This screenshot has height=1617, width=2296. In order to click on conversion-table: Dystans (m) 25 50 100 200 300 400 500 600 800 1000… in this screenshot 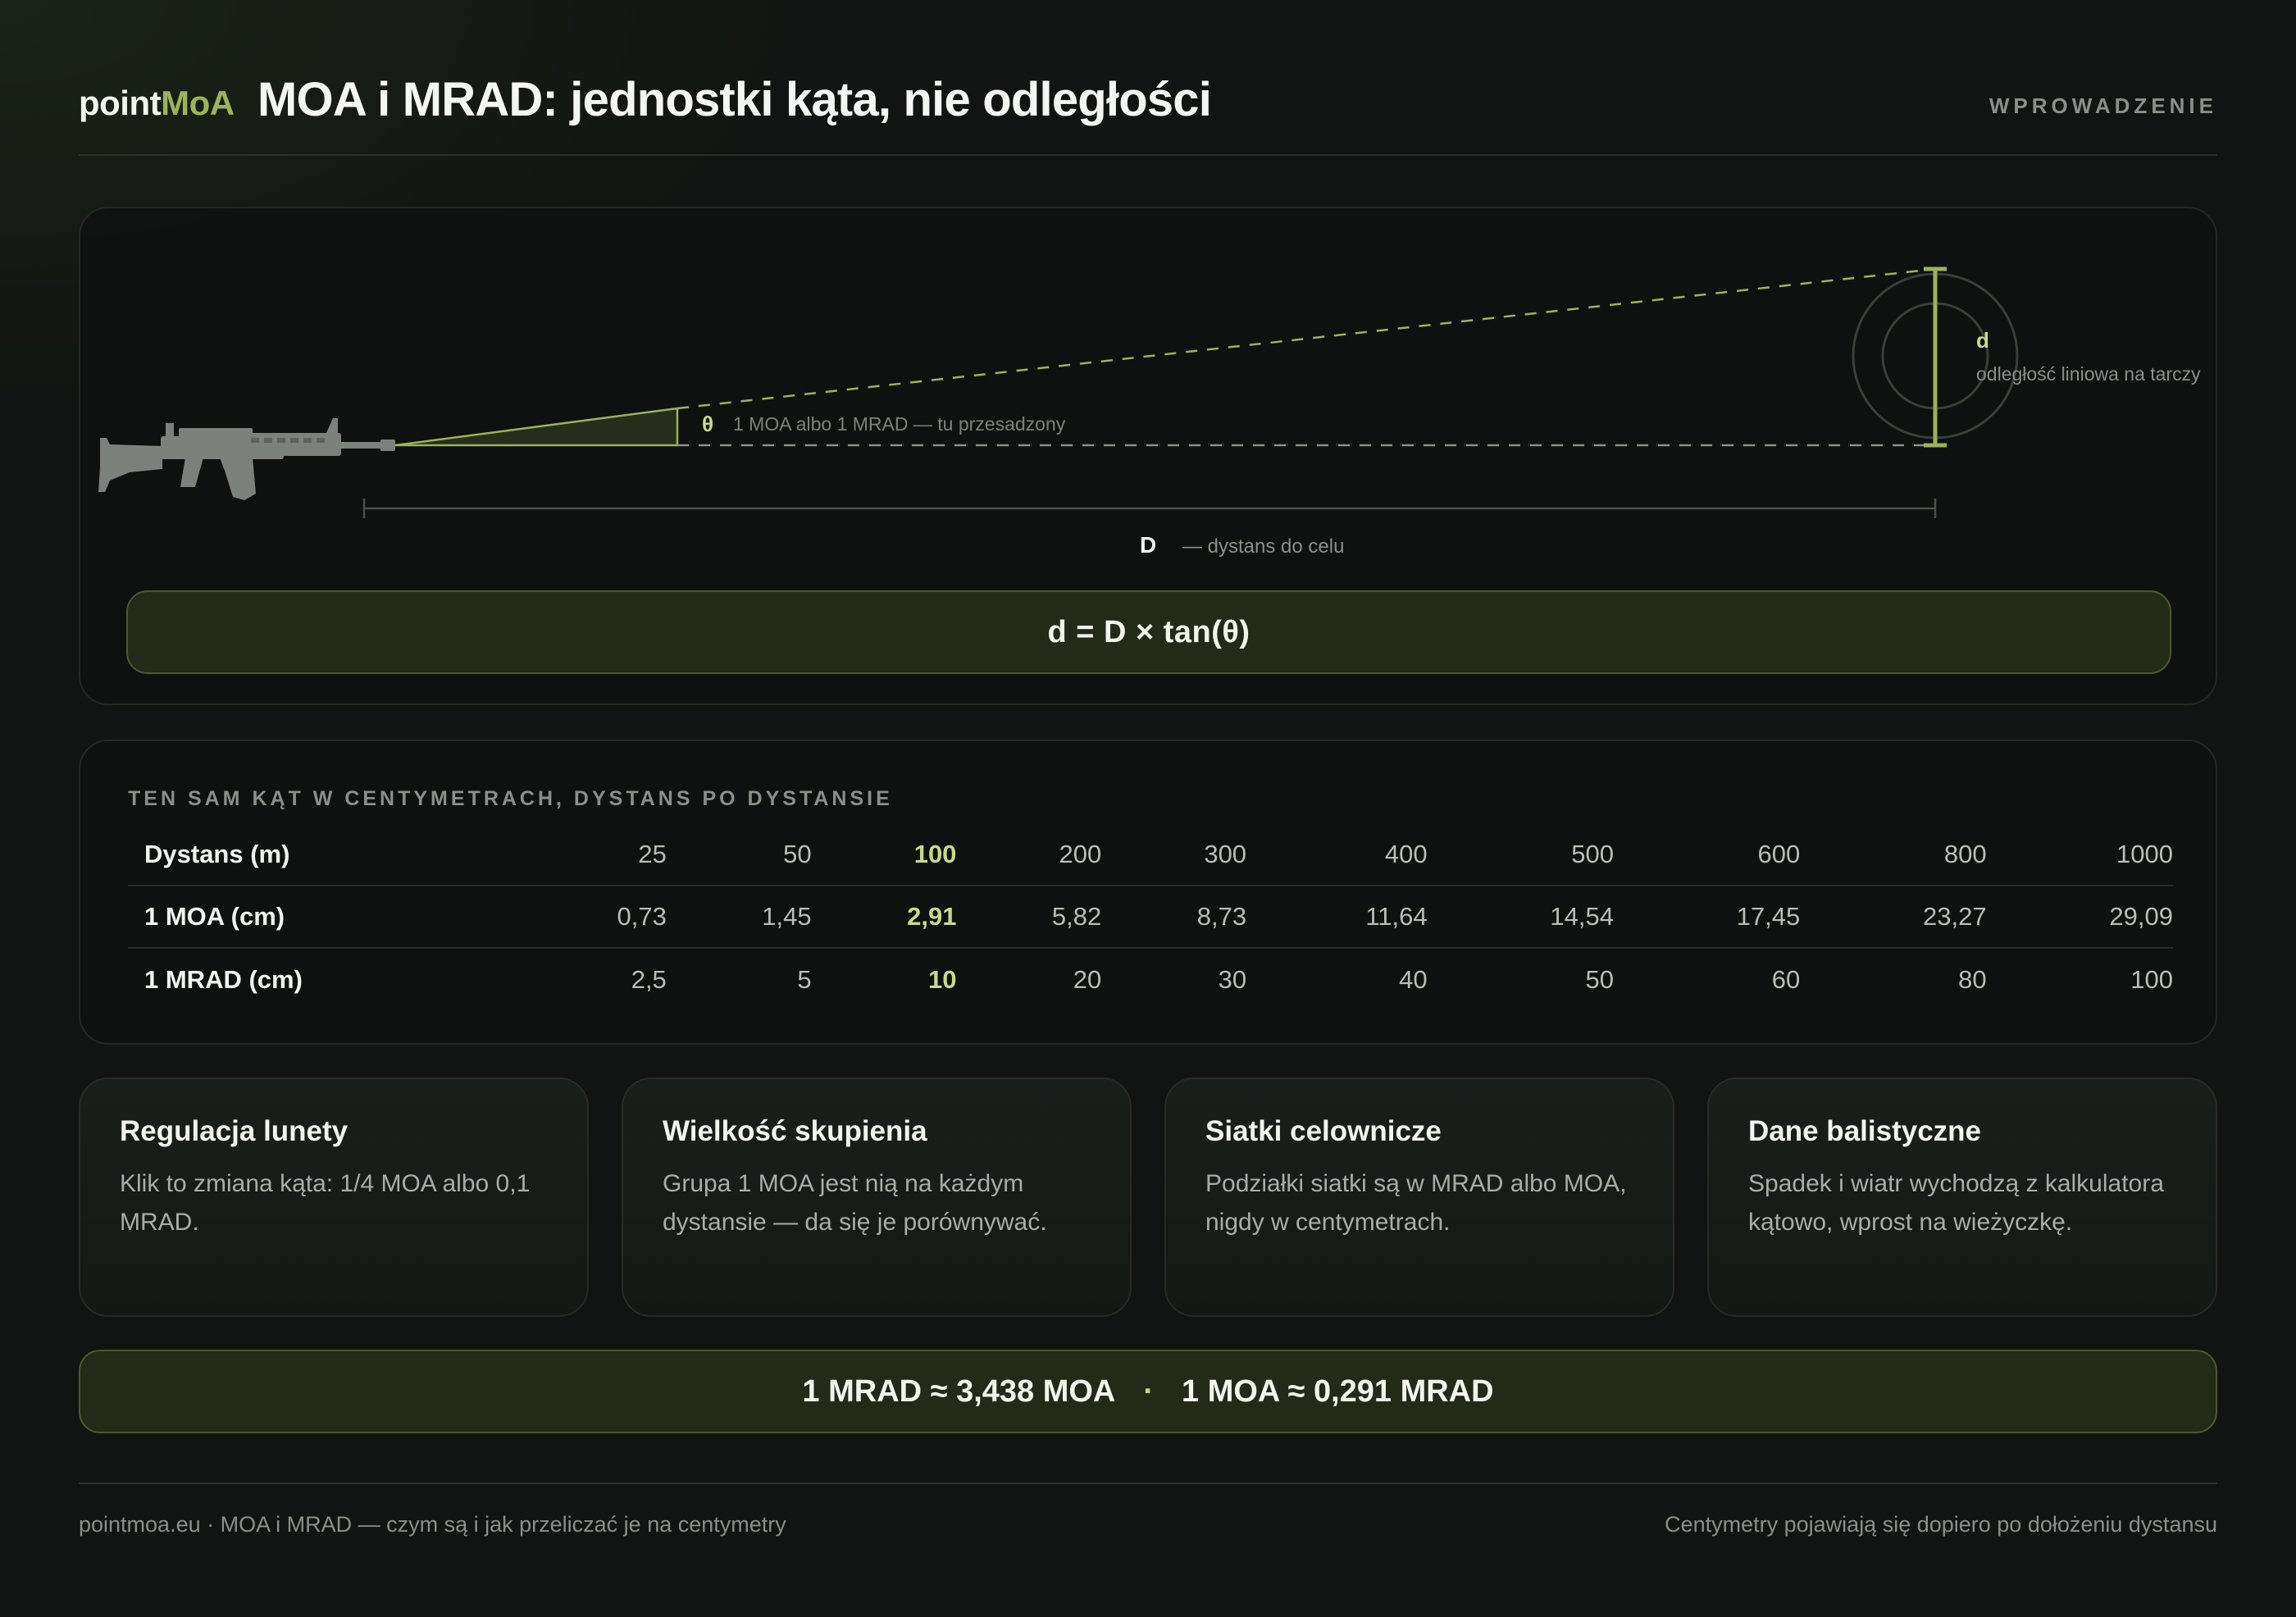, I will do `click(1150, 916)`.